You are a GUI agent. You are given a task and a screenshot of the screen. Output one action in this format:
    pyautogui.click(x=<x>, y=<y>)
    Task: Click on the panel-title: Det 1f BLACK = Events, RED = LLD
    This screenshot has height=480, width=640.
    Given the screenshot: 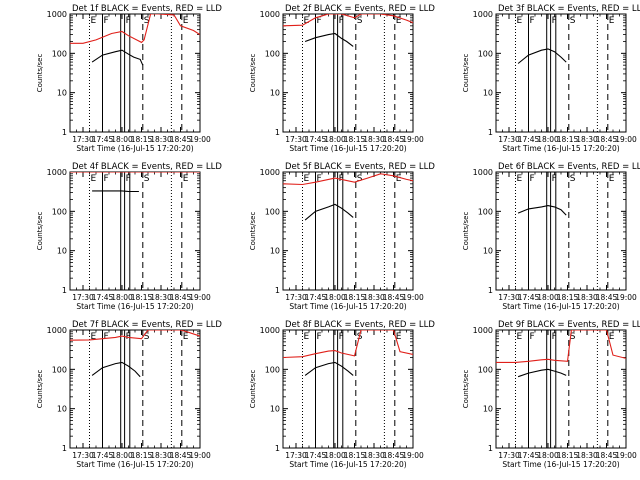 What is the action you would take?
    pyautogui.click(x=147, y=9)
    